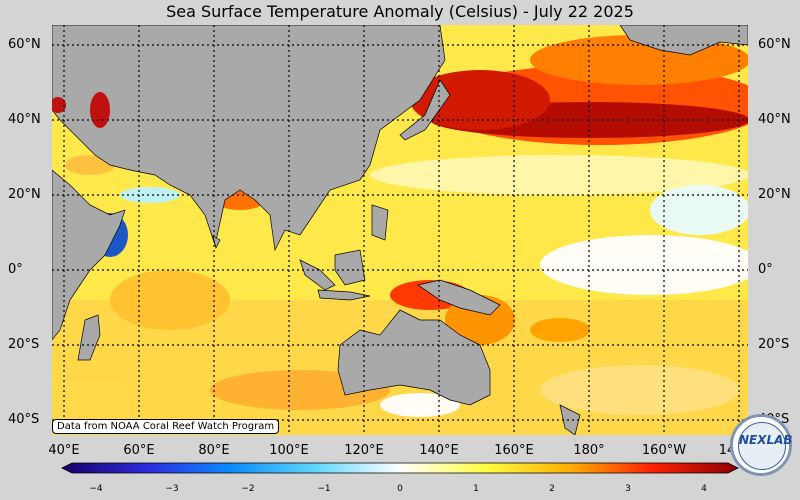 The width and height of the screenshot is (800, 500). I want to click on borneo-landmass, so click(350, 267).